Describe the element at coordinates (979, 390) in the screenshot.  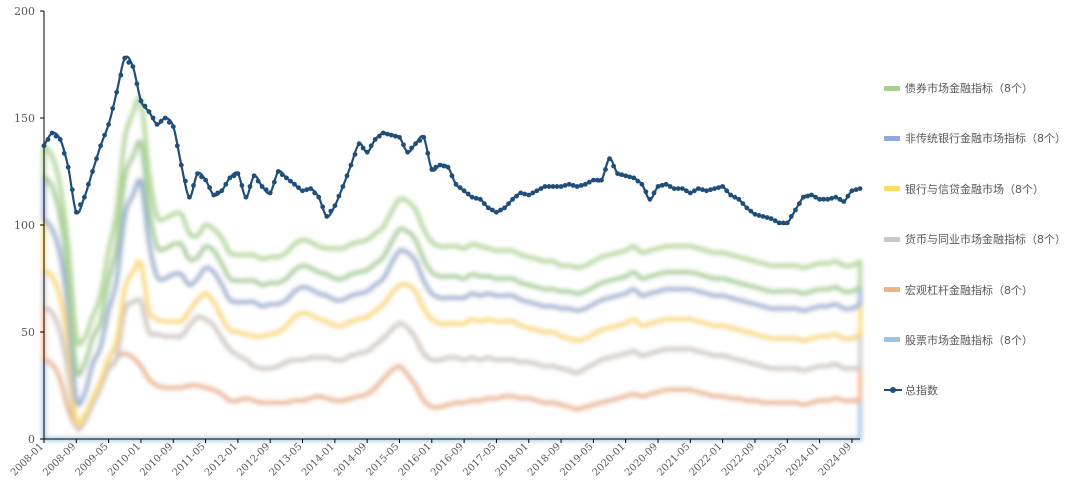
I see `legend-item-total: 总指数` at that location.